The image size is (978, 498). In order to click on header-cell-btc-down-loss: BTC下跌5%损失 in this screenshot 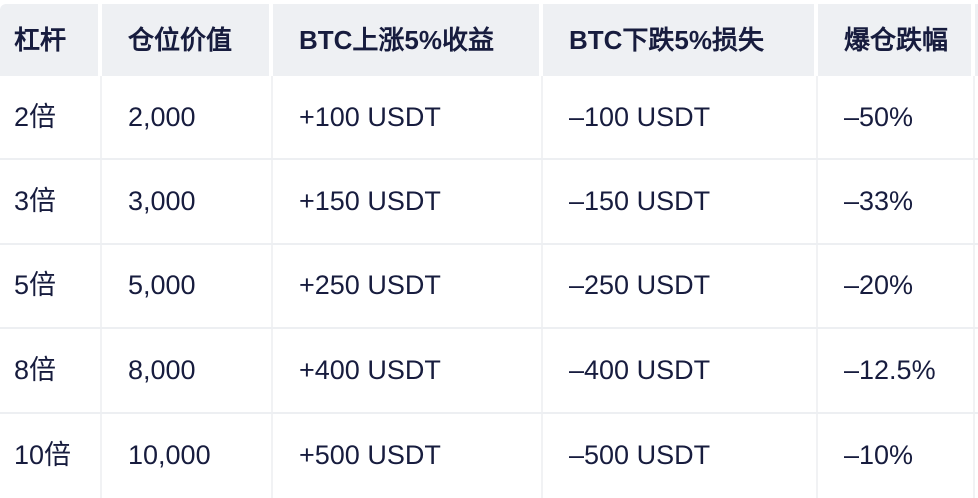, I will do `click(680, 40)`.